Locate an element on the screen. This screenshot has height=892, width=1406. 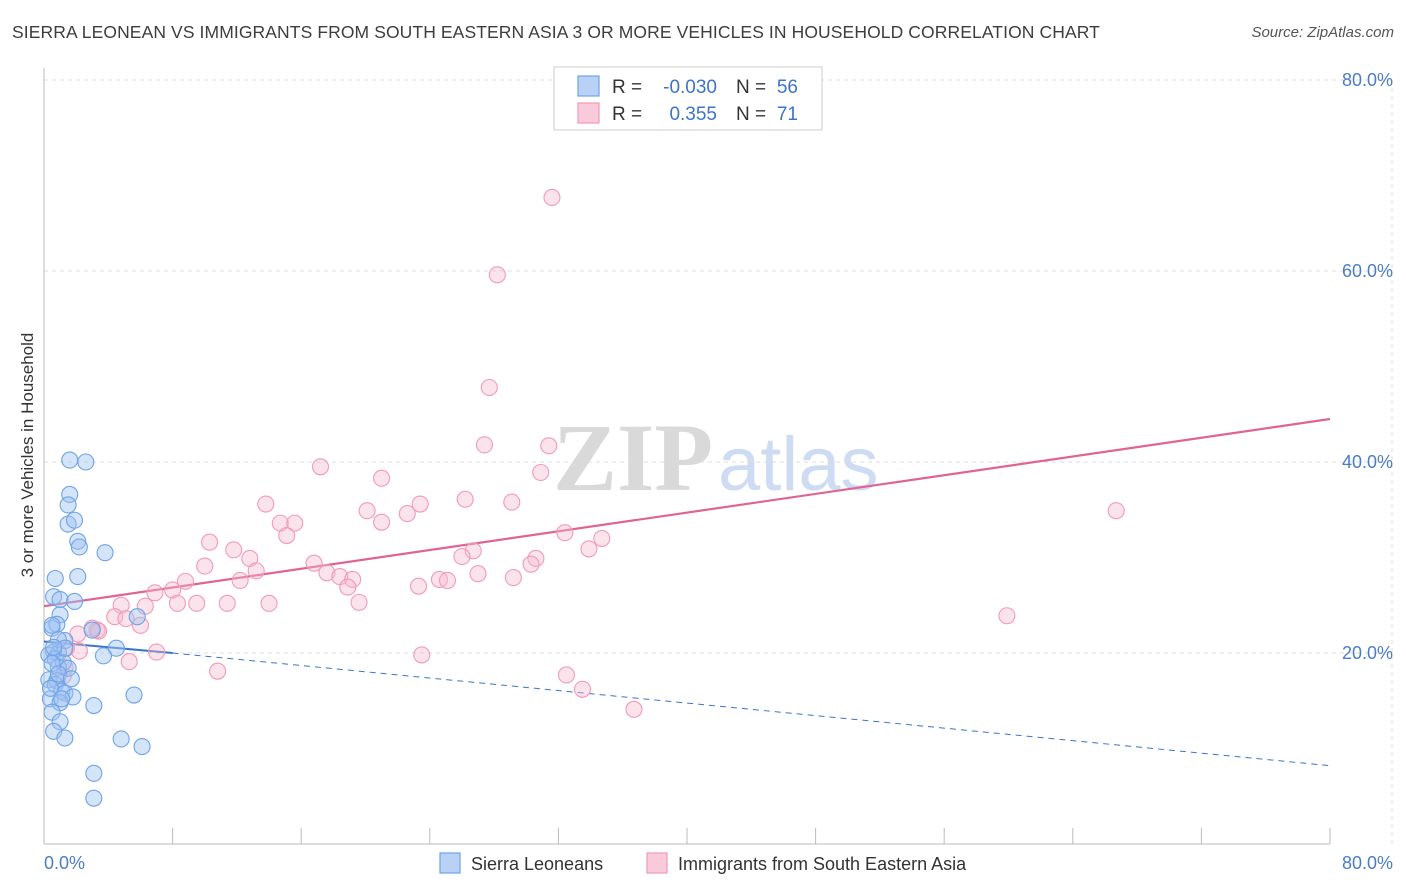
bottom-legend-label-pink: Immigrants from South Eastern Asia is located at coordinates (822, 864).